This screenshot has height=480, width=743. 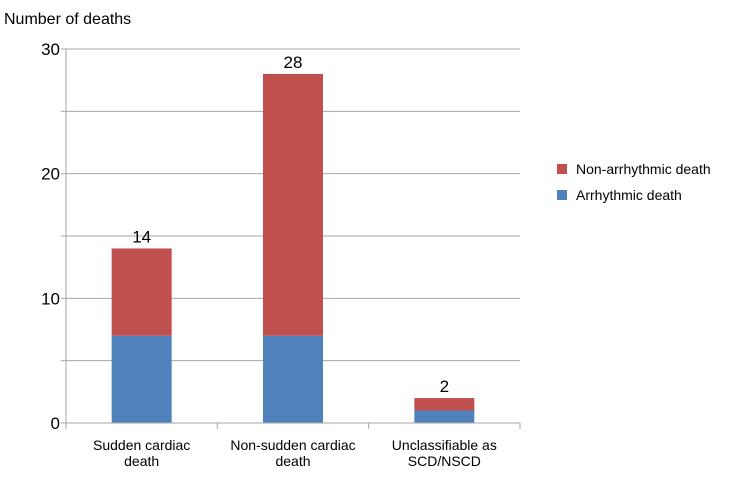 What do you see at coordinates (50, 174) in the screenshot?
I see `y-tick-label: 20` at bounding box center [50, 174].